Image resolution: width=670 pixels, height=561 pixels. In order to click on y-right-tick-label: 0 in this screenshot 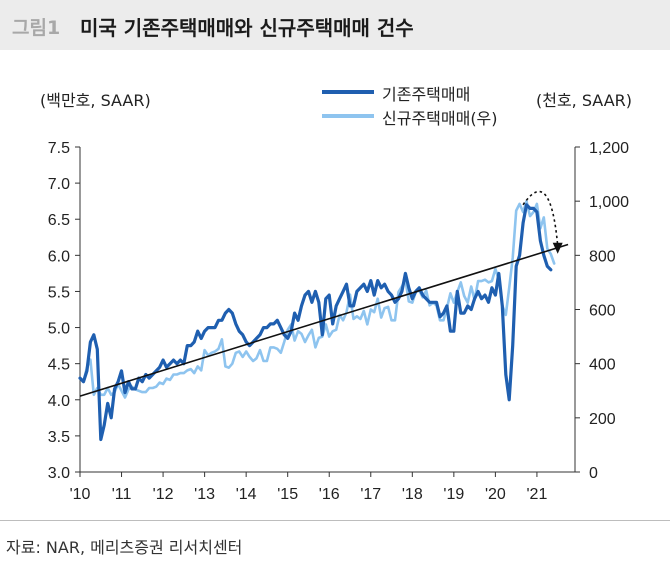, I will do `click(593, 473)`.